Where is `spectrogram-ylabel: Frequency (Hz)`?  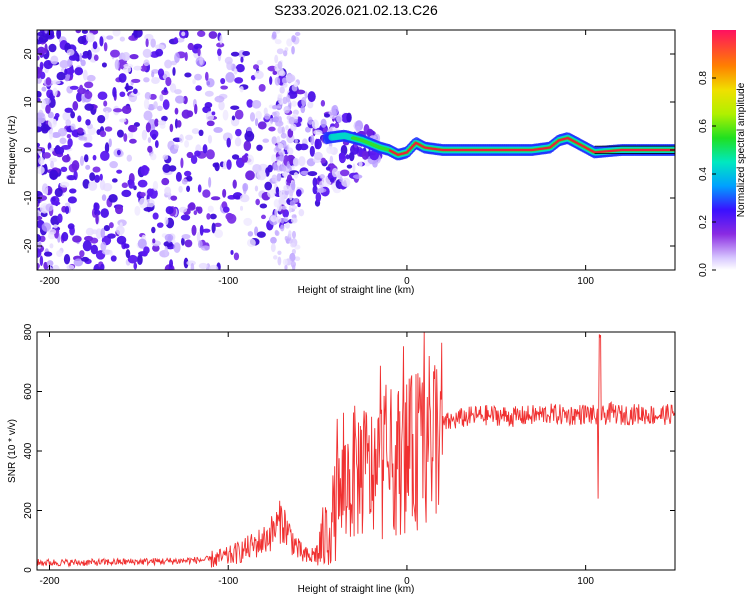
spectrogram-ylabel: Frequency (Hz) is located at coordinates (12, 150).